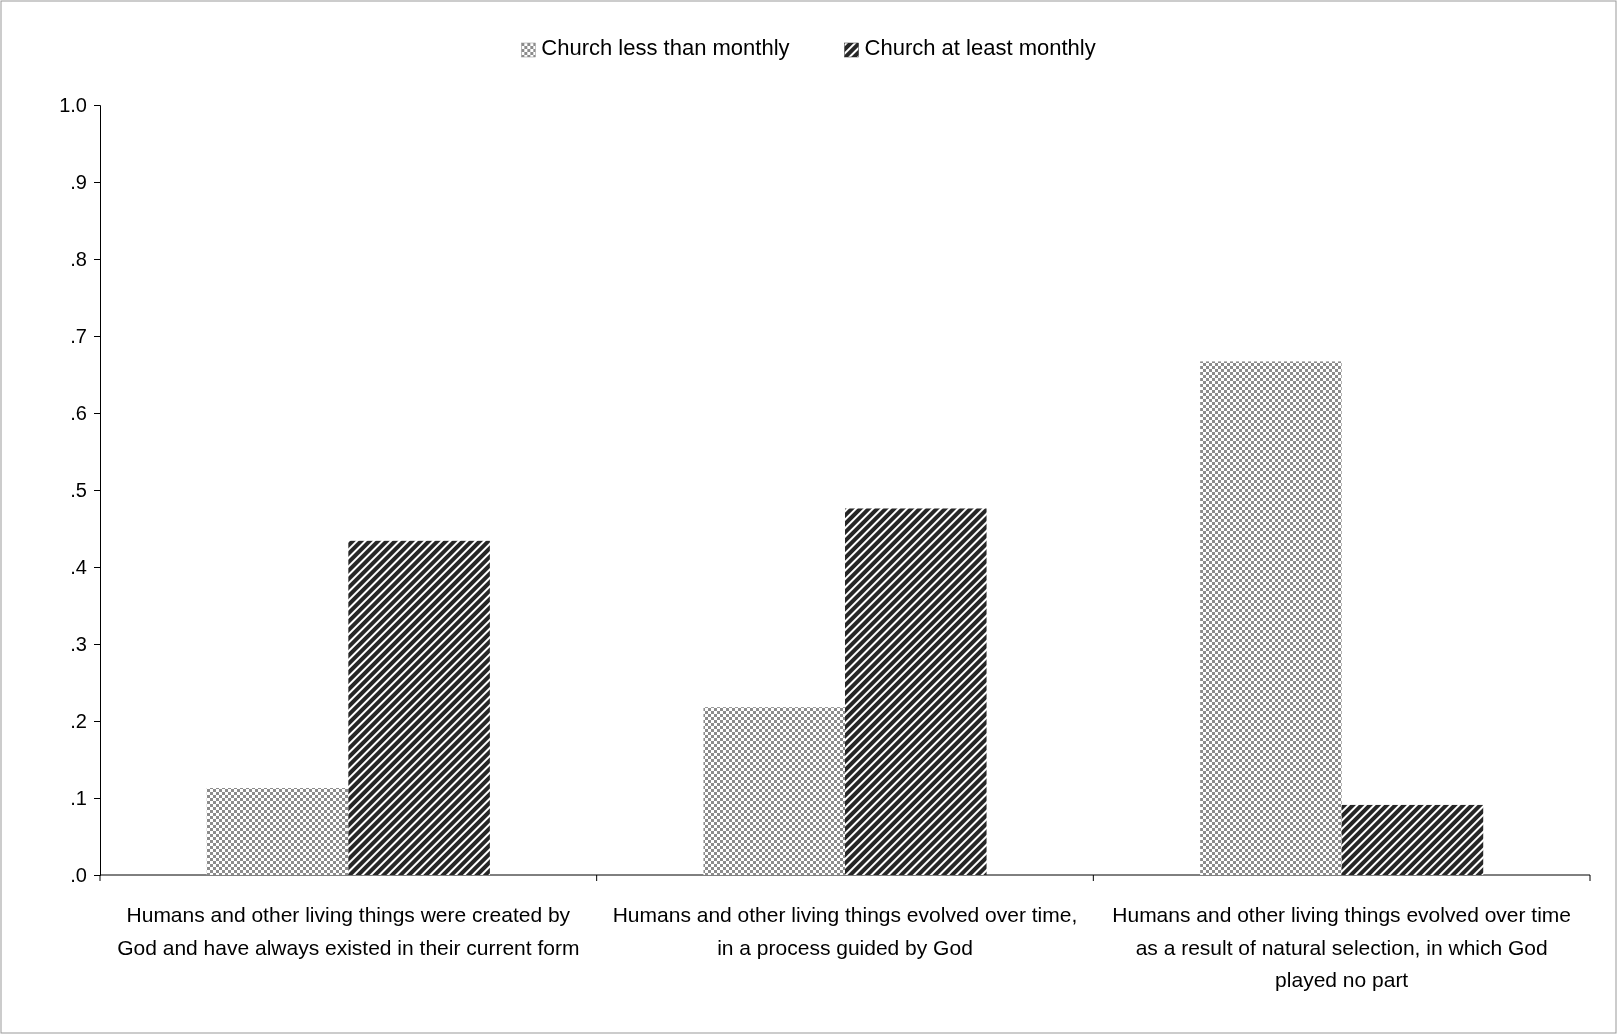  I want to click on y-tick-label: .3, so click(78, 643).